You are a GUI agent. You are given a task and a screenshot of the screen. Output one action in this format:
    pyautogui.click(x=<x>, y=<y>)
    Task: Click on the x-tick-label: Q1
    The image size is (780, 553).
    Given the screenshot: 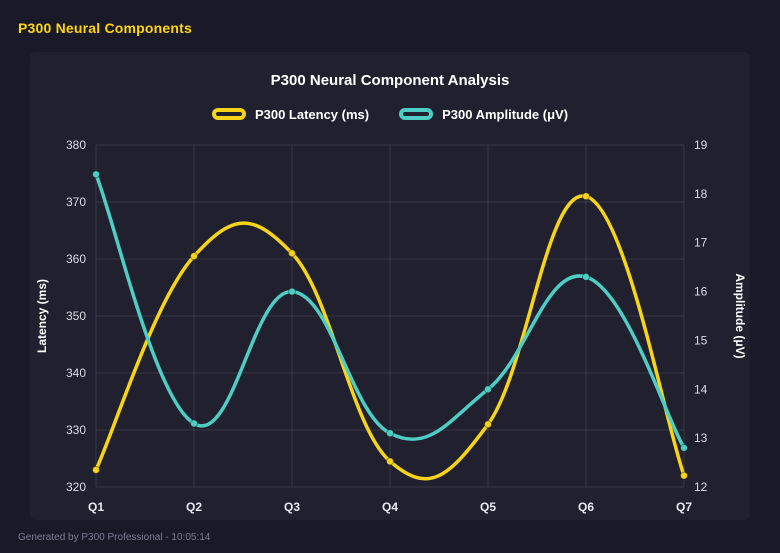 What is the action you would take?
    pyautogui.click(x=96, y=507)
    